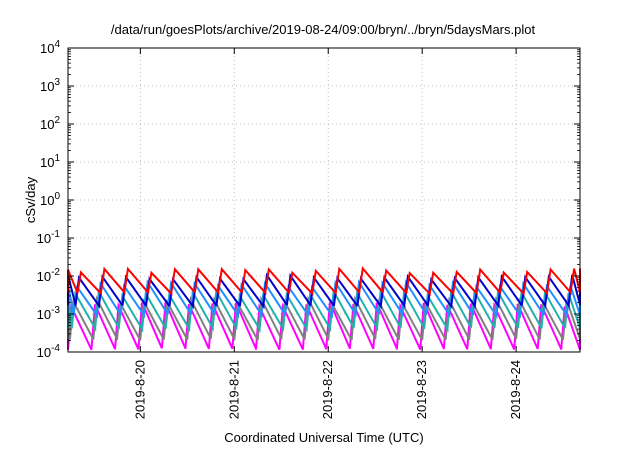 Image resolution: width=640 pixels, height=453 pixels. Describe the element at coordinates (327, 389) in the screenshot. I see `x-tick-label: 2019-8-22` at that location.